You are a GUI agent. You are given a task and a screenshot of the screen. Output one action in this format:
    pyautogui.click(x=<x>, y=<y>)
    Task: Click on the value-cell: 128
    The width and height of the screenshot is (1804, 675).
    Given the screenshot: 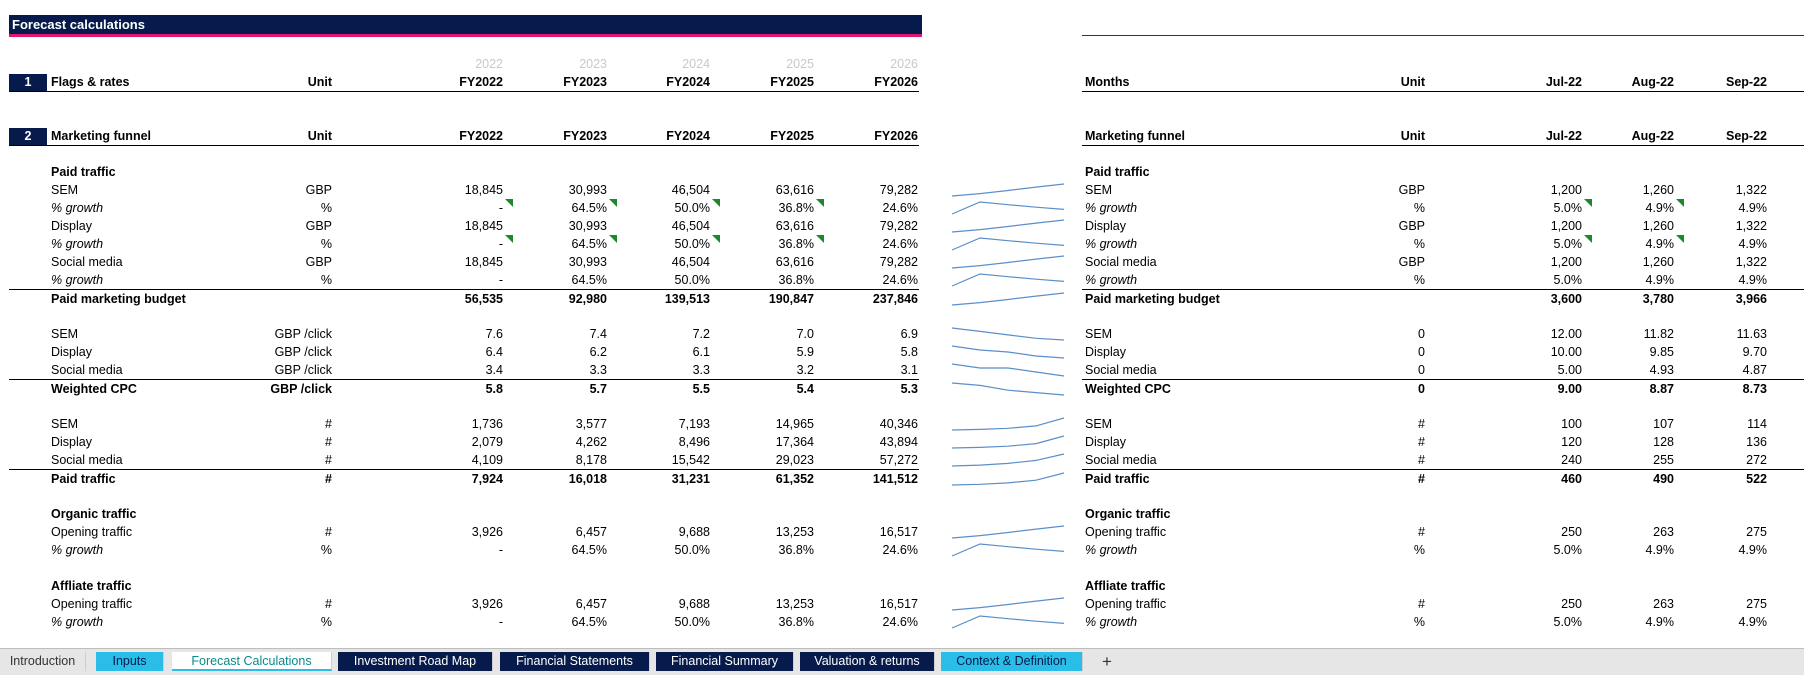 What is the action you would take?
    pyautogui.click(x=1663, y=442)
    